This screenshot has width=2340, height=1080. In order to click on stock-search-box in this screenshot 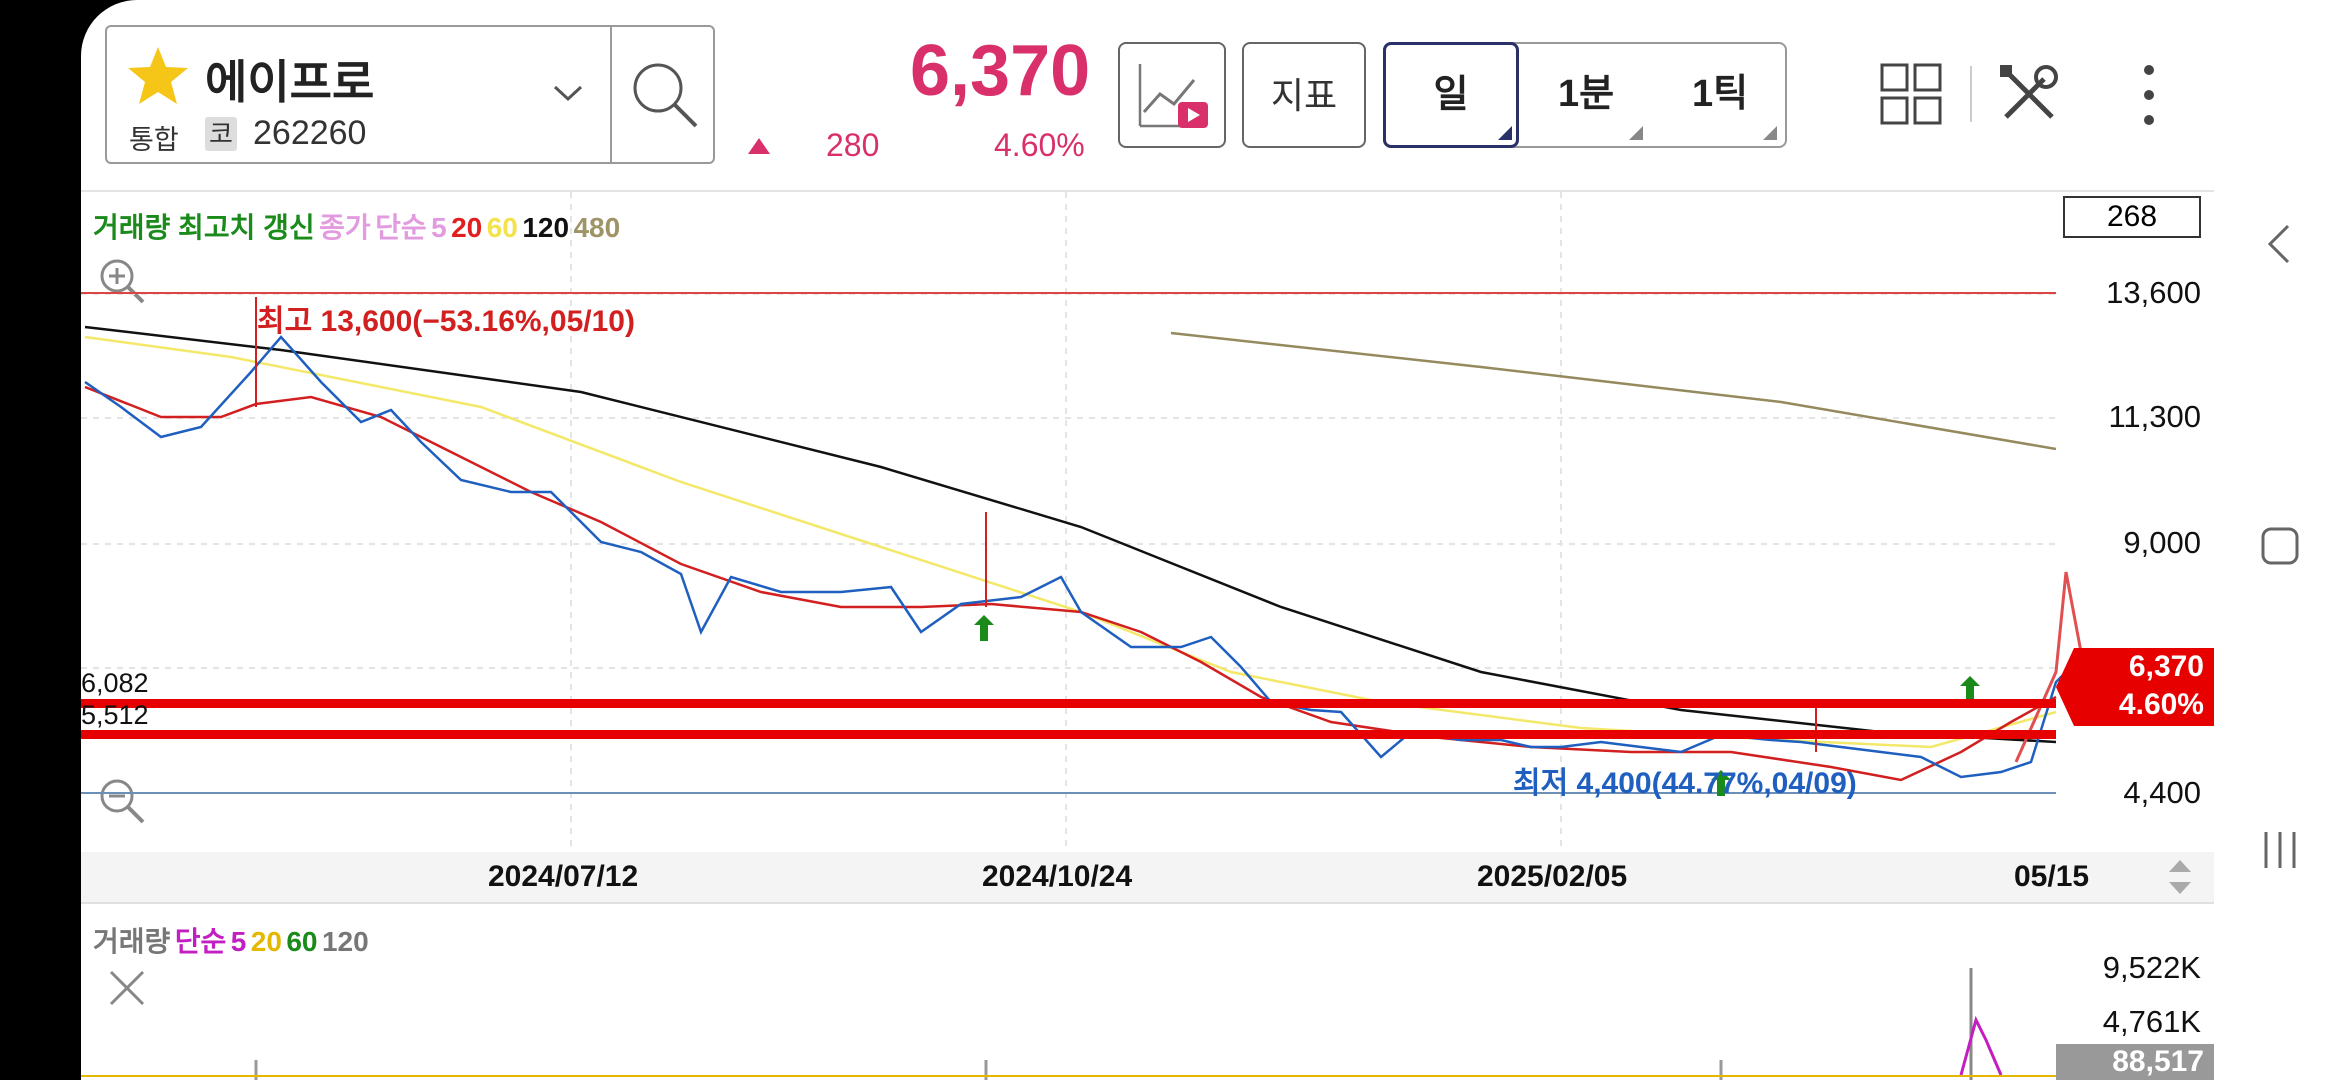, I will do `click(410, 94)`.